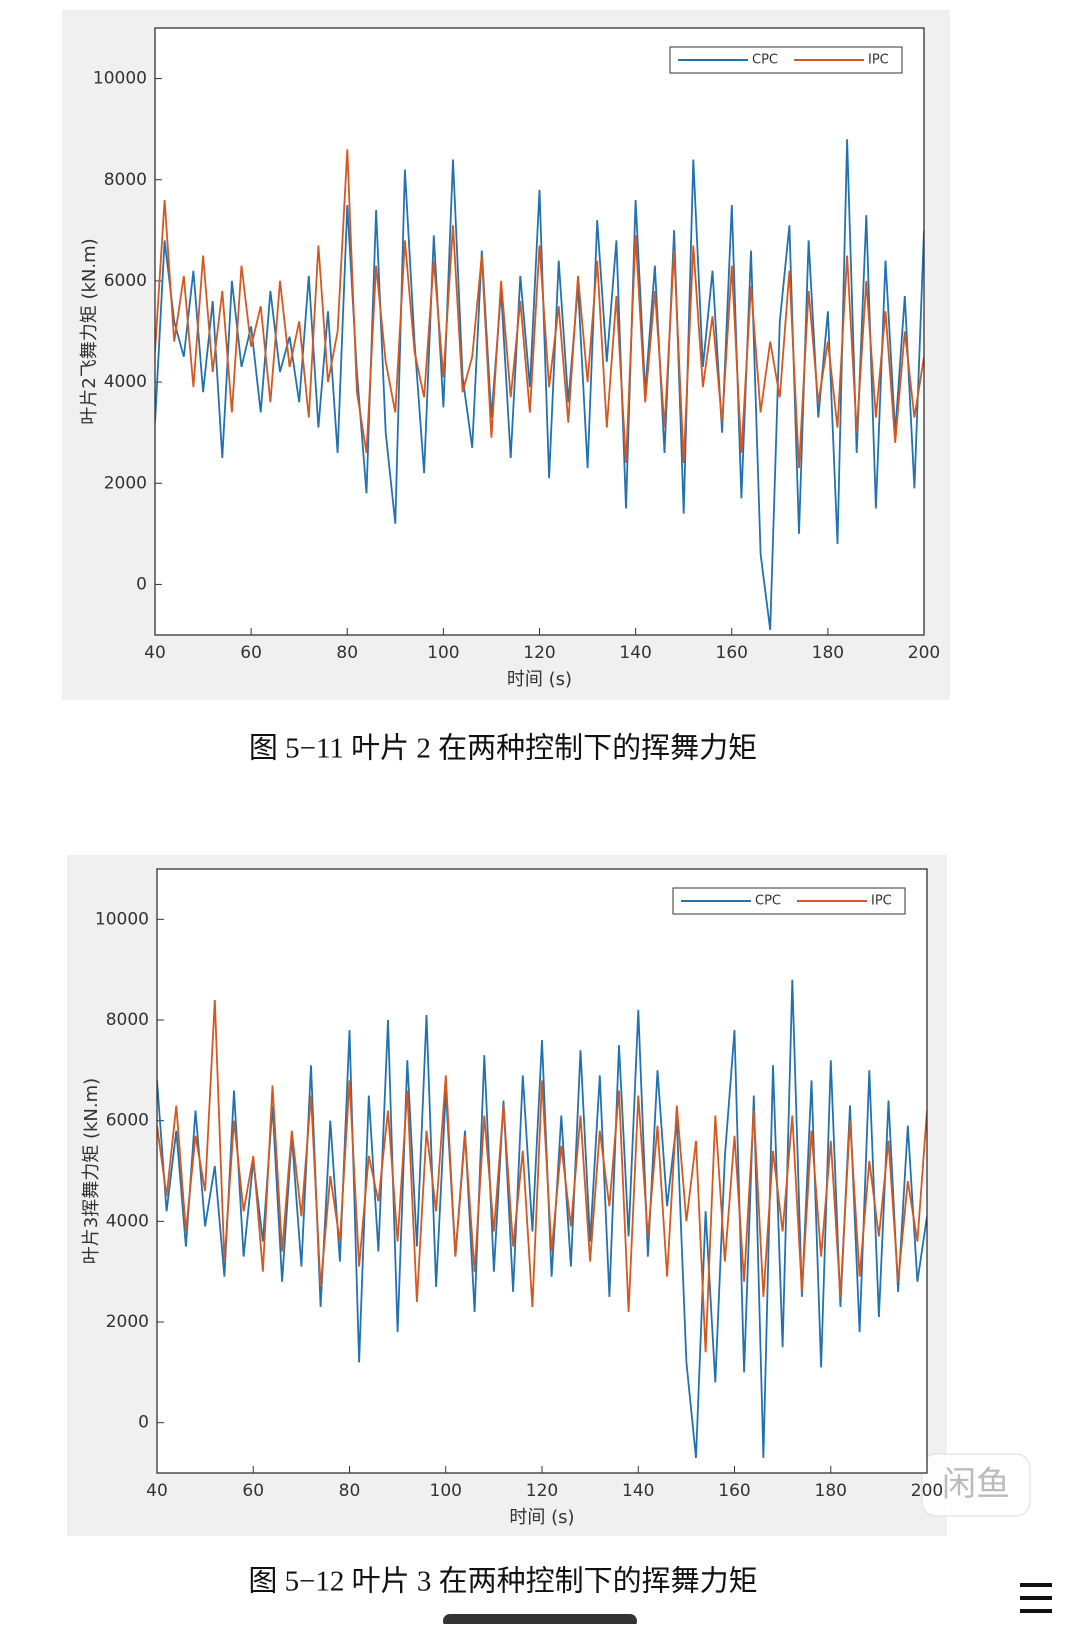  I want to click on watermark: 闲鱼, so click(976, 1485).